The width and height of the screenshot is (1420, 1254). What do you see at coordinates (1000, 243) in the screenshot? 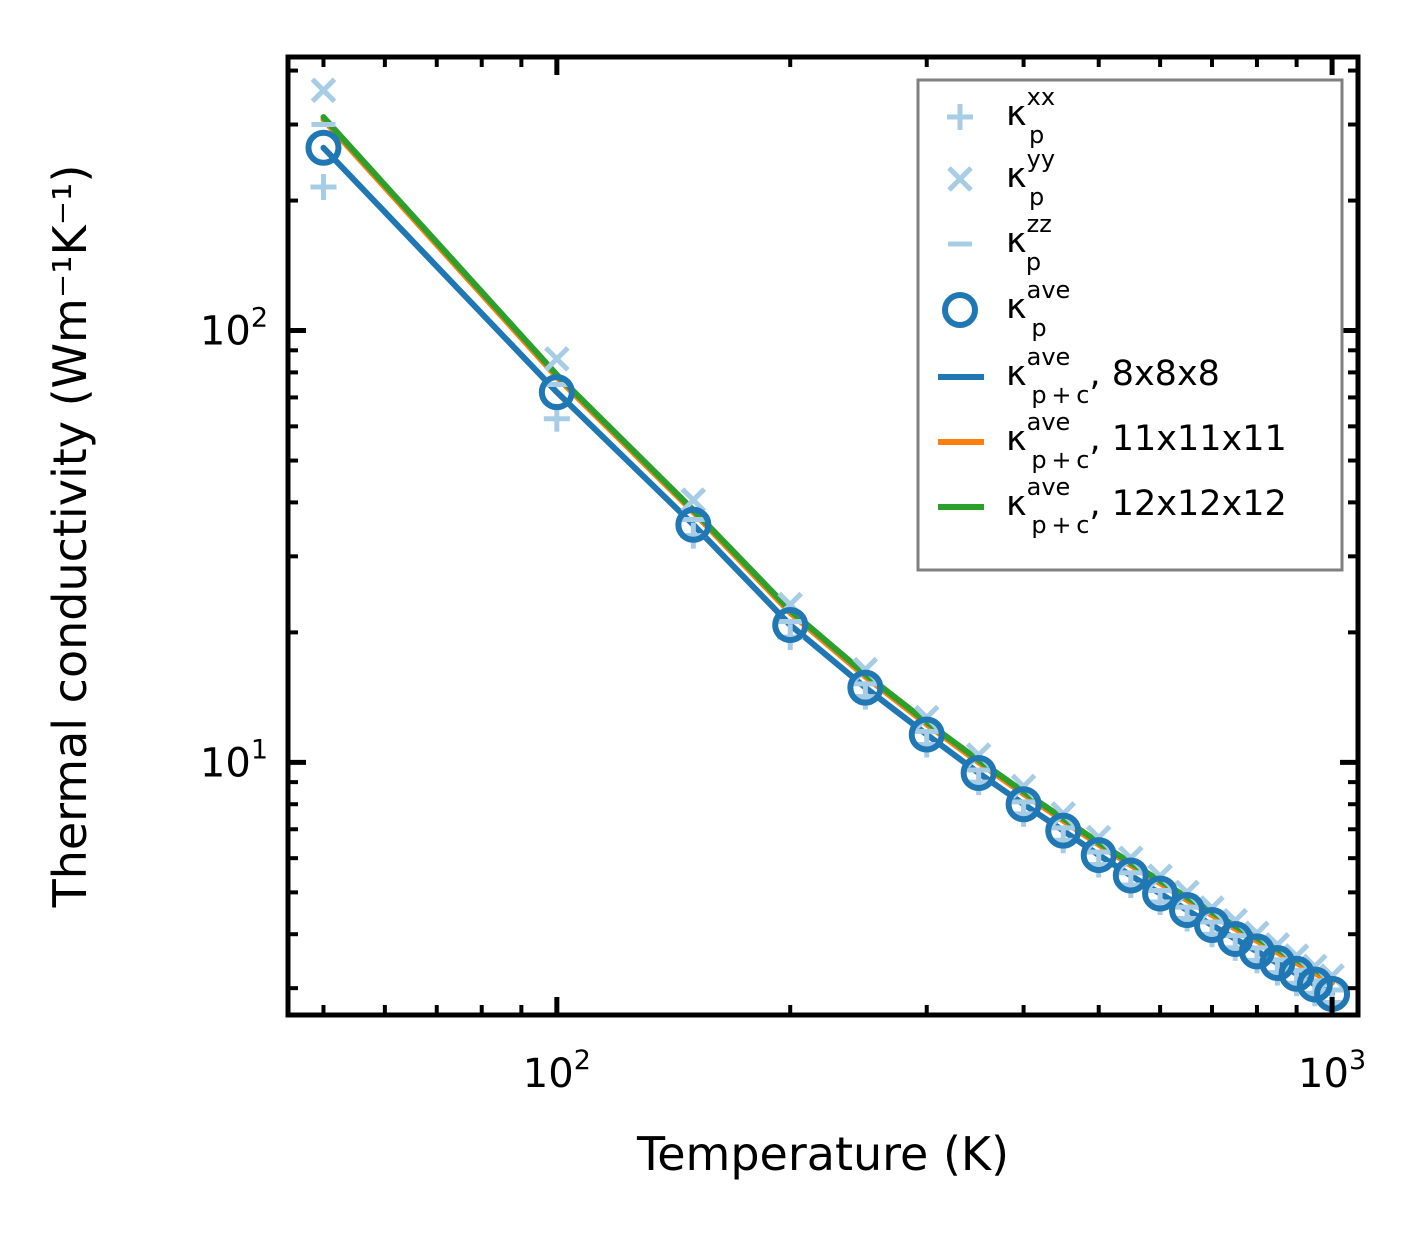
I see `legend-item: κzz p` at bounding box center [1000, 243].